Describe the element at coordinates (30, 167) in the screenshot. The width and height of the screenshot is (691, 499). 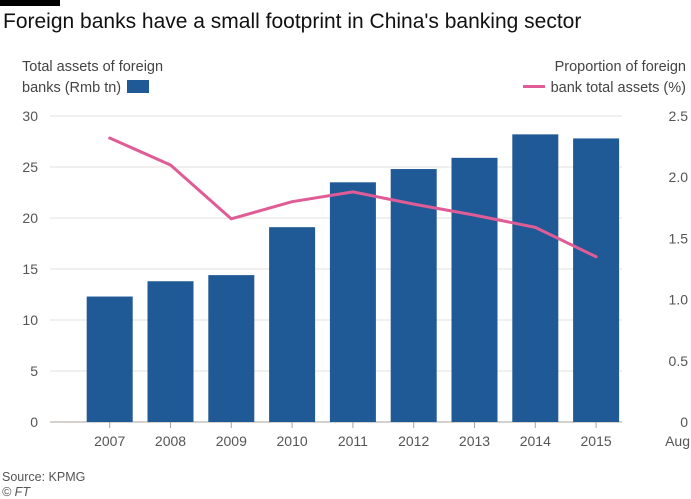
I see `left-tick-label: 25` at that location.